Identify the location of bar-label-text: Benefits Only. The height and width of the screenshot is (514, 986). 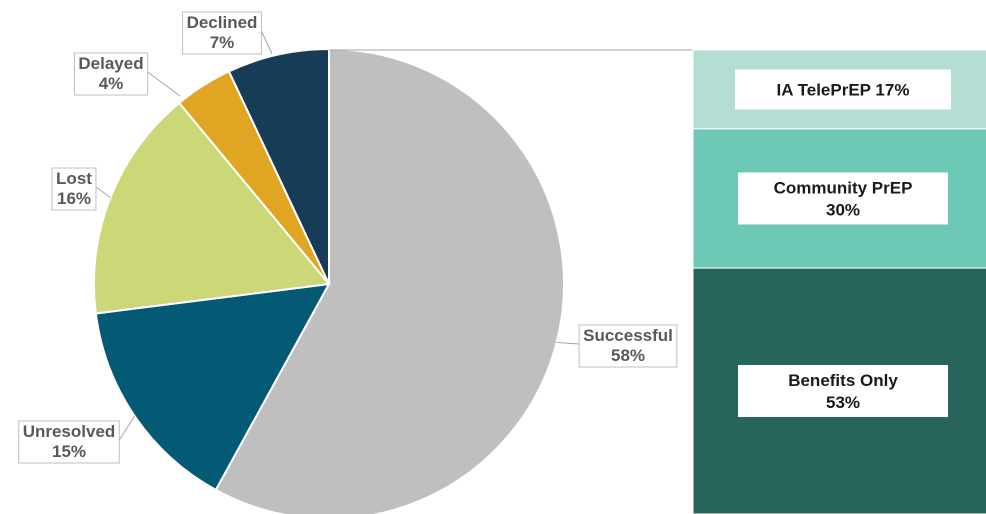
(843, 380).